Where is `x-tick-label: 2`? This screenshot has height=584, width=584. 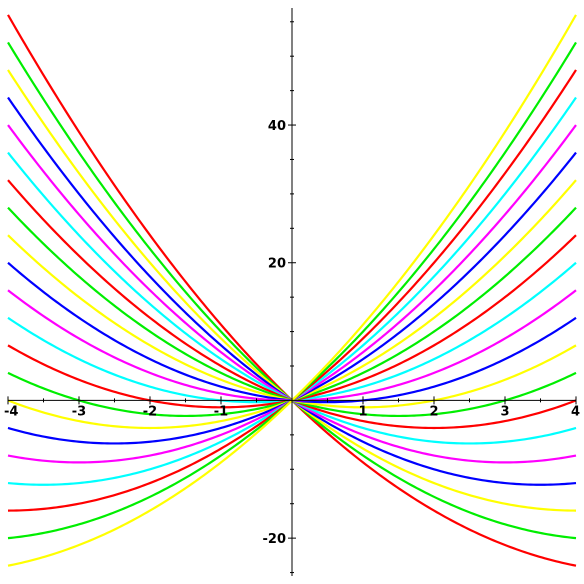
x-tick-label: 2 is located at coordinates (433, 411).